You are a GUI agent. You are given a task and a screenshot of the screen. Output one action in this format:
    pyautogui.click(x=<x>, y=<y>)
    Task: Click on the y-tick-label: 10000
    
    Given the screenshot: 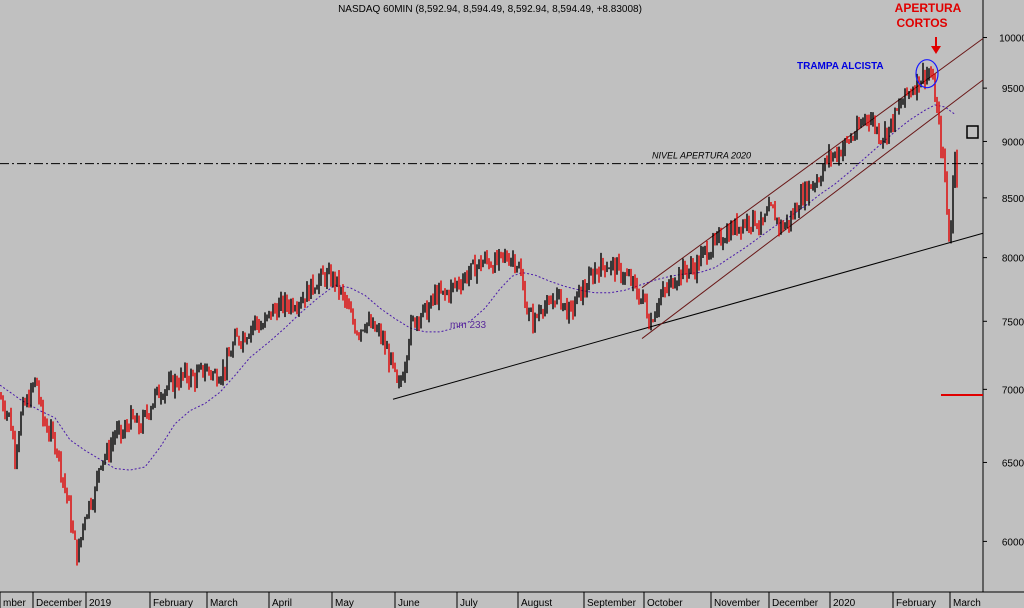 What is the action you would take?
    pyautogui.click(x=1011, y=39)
    